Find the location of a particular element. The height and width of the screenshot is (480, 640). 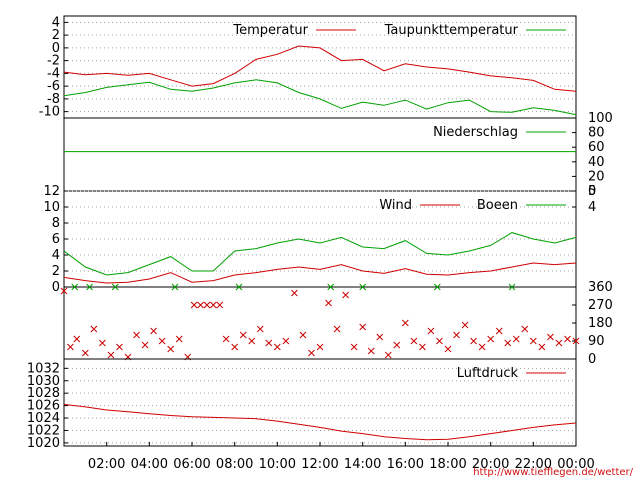

y-tick-label-right: 40 is located at coordinates (596, 162).